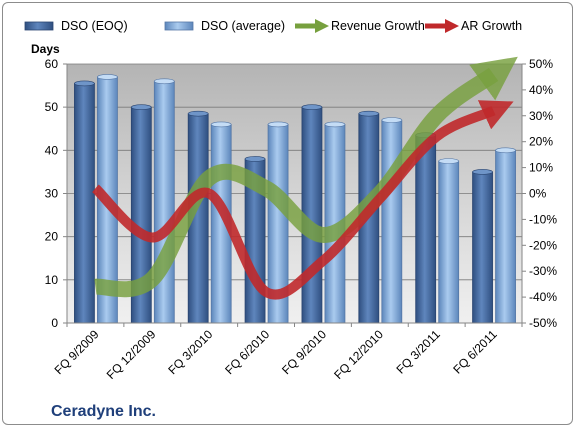 The width and height of the screenshot is (575, 427). I want to click on y-tick-label: 20, so click(52, 237).